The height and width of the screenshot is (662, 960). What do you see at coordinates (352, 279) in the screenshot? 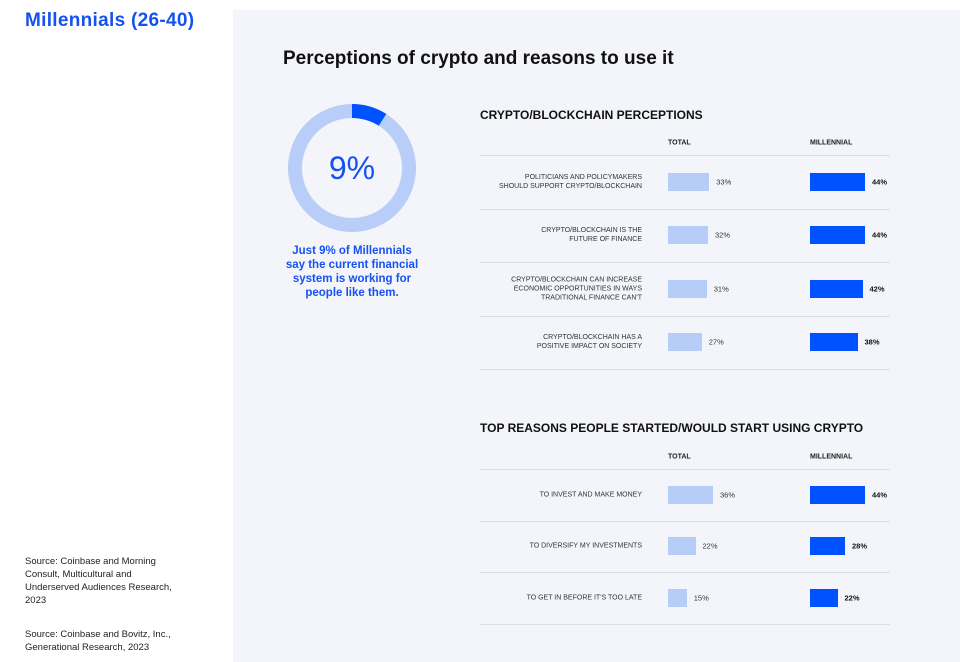
I see `annotation: system is working for` at bounding box center [352, 279].